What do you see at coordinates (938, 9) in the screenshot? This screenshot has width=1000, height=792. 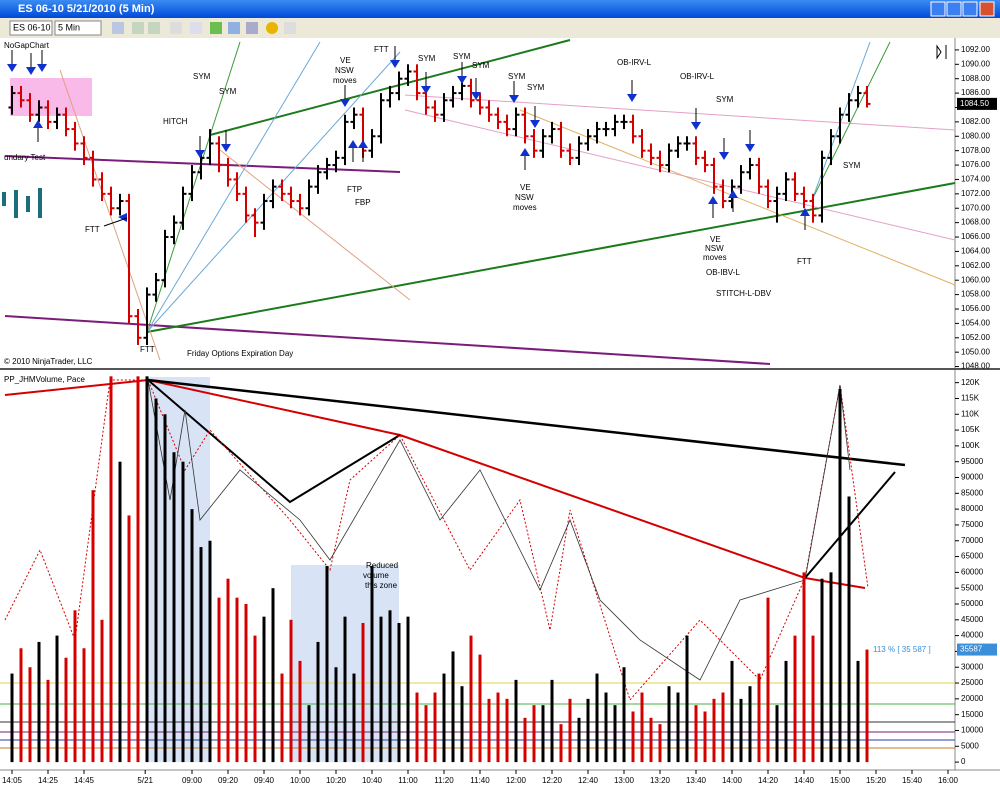 I see `minimize-button` at bounding box center [938, 9].